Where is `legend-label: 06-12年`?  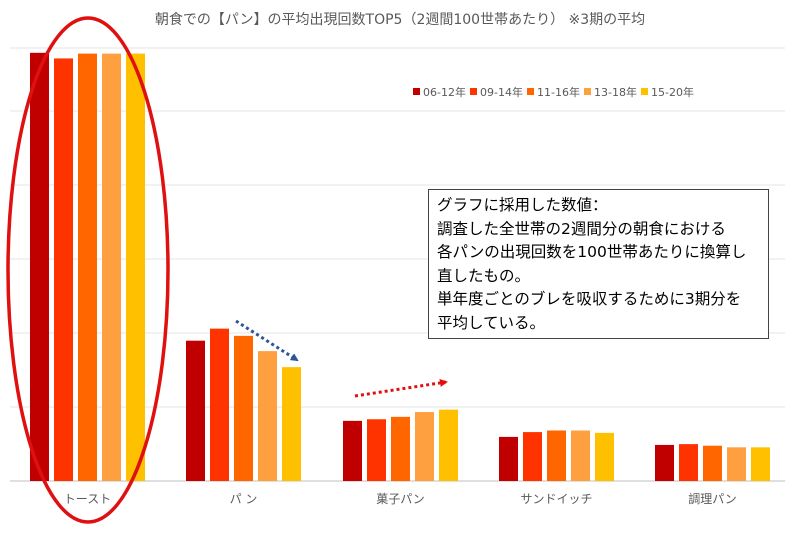 legend-label: 06-12年 is located at coordinates (444, 92).